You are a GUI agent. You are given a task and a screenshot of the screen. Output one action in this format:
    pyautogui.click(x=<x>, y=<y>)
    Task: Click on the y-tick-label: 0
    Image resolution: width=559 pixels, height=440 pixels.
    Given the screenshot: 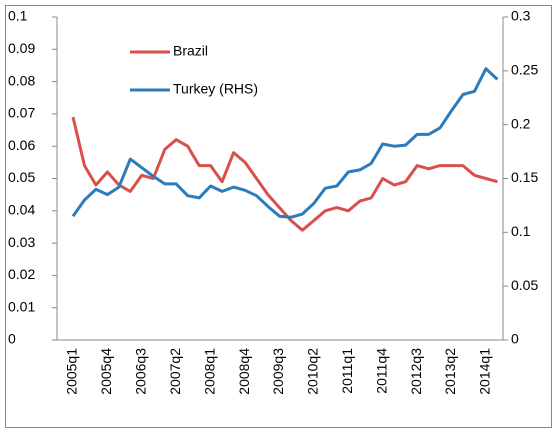 What is the action you would take?
    pyautogui.click(x=12, y=339)
    